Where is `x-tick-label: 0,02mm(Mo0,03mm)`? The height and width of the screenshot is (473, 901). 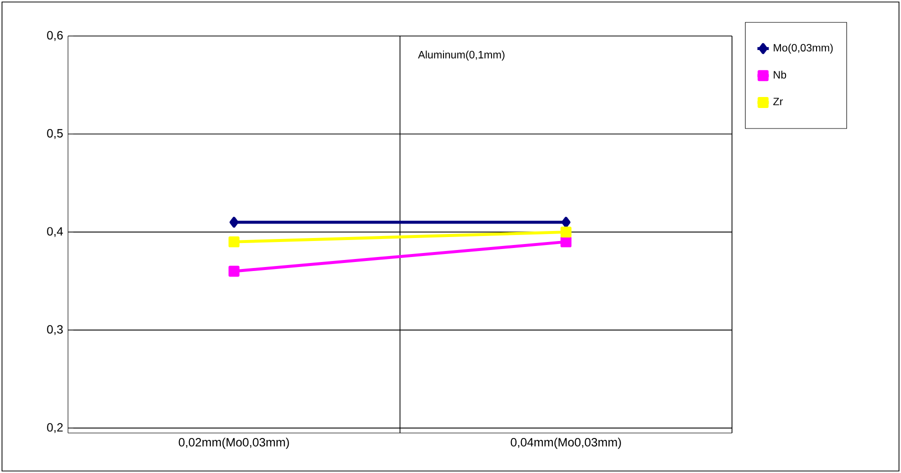
x-tick-label: 0,02mm(Mo0,03mm) is located at coordinates (233, 443).